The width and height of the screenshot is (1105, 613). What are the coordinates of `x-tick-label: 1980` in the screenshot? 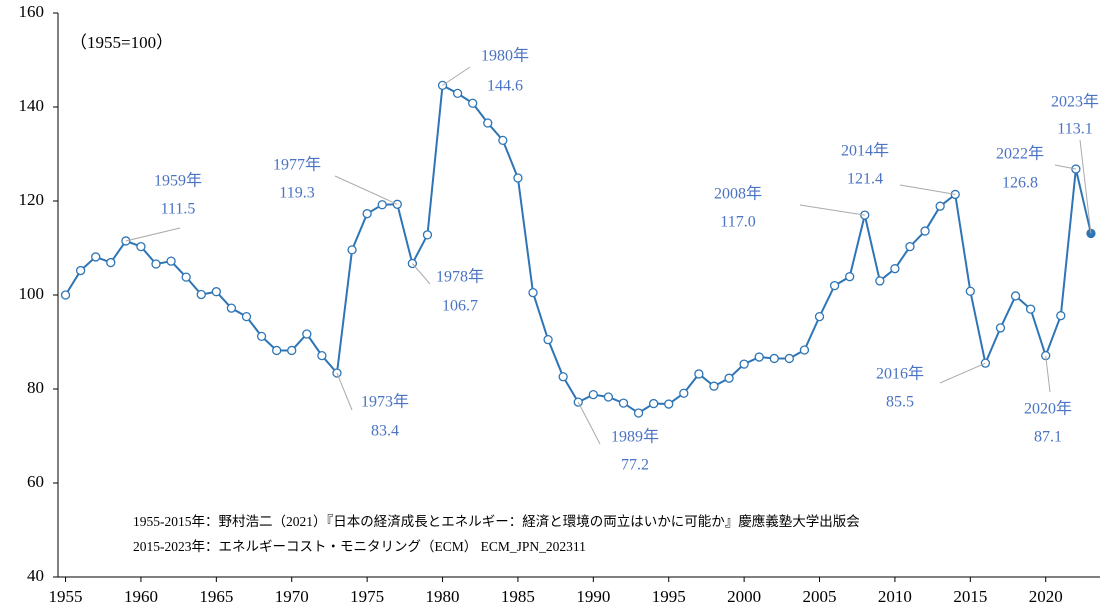 It's located at (443, 596).